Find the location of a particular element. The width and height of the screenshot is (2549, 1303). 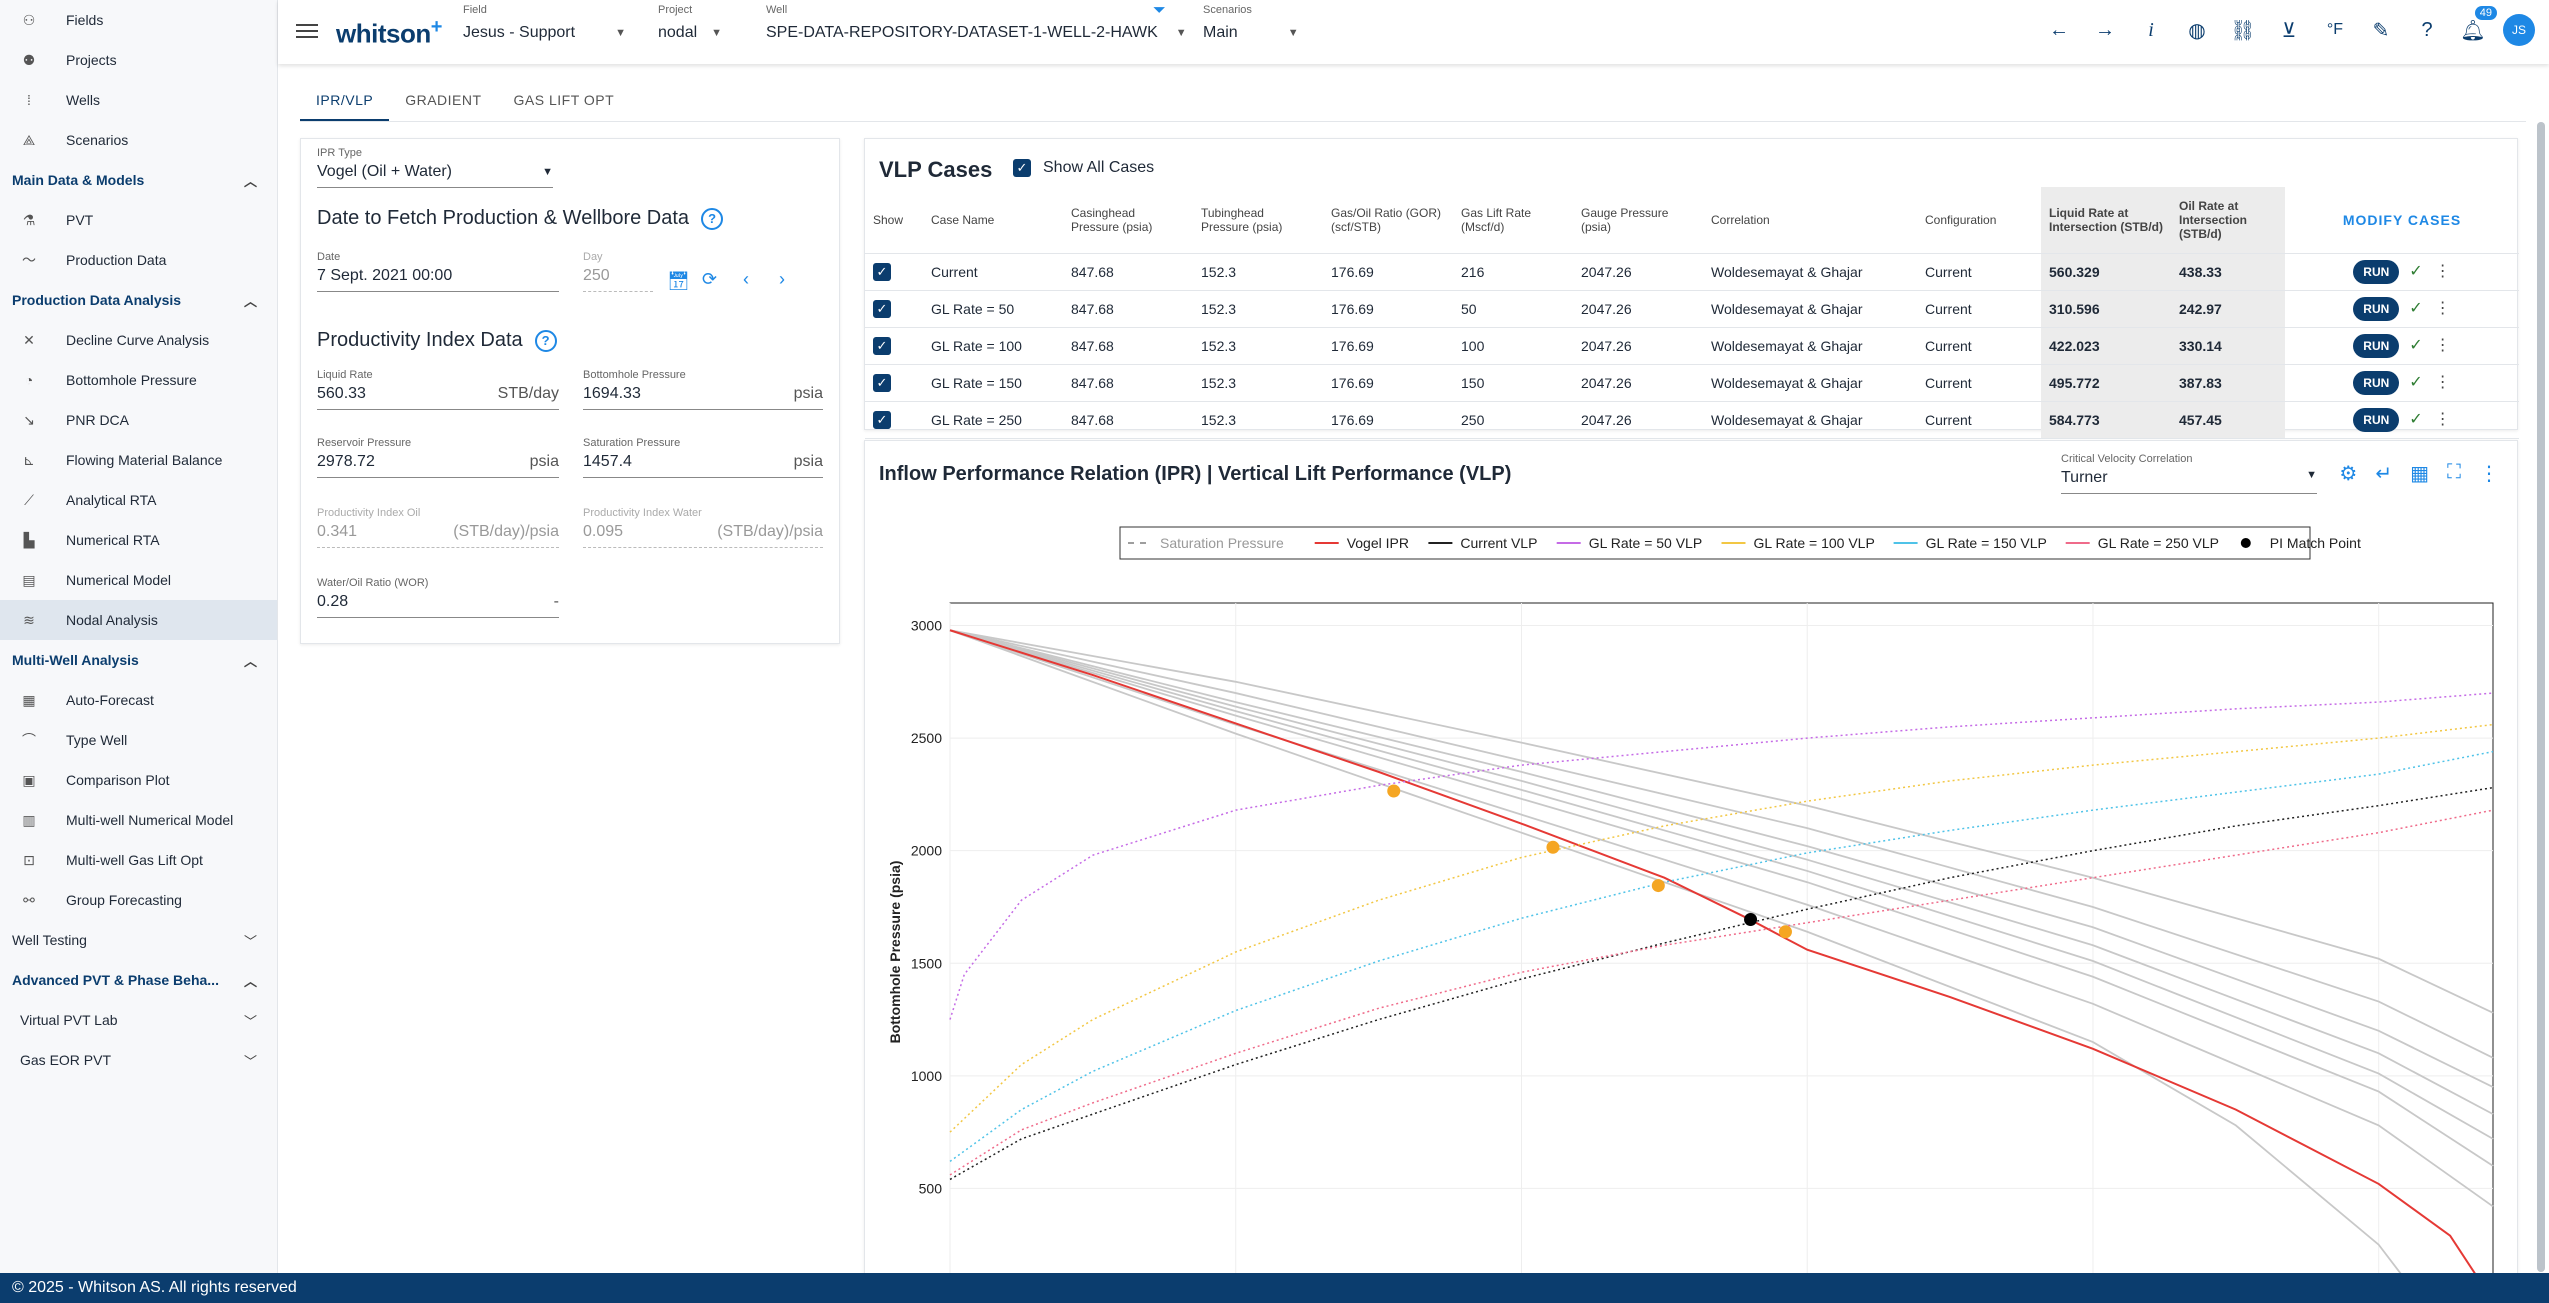

sidebar-item-wells: ⁞ Wells is located at coordinates (138, 100).